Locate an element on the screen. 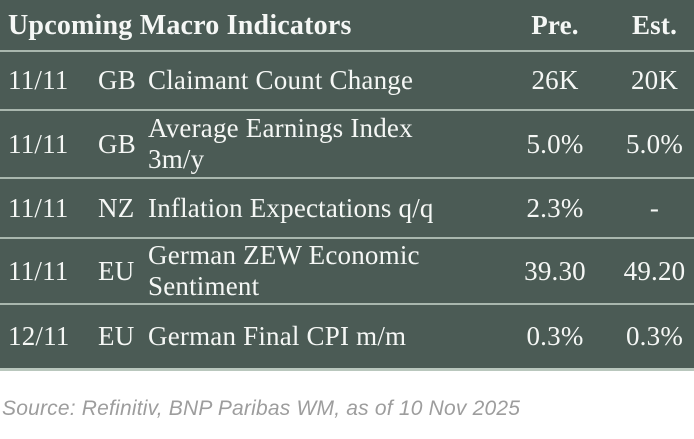 The height and width of the screenshot is (439, 694). table-row: 11/11 GB Claimant Count Change 26K 20K is located at coordinates (347, 79).